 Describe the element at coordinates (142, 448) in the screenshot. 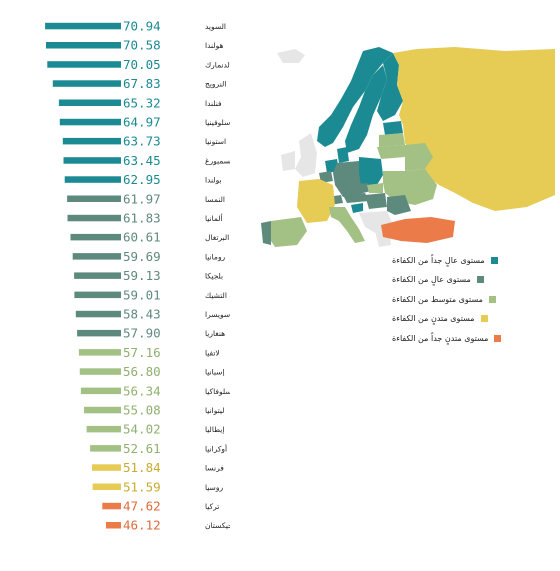

I see `bar-value-label: 52.61` at that location.